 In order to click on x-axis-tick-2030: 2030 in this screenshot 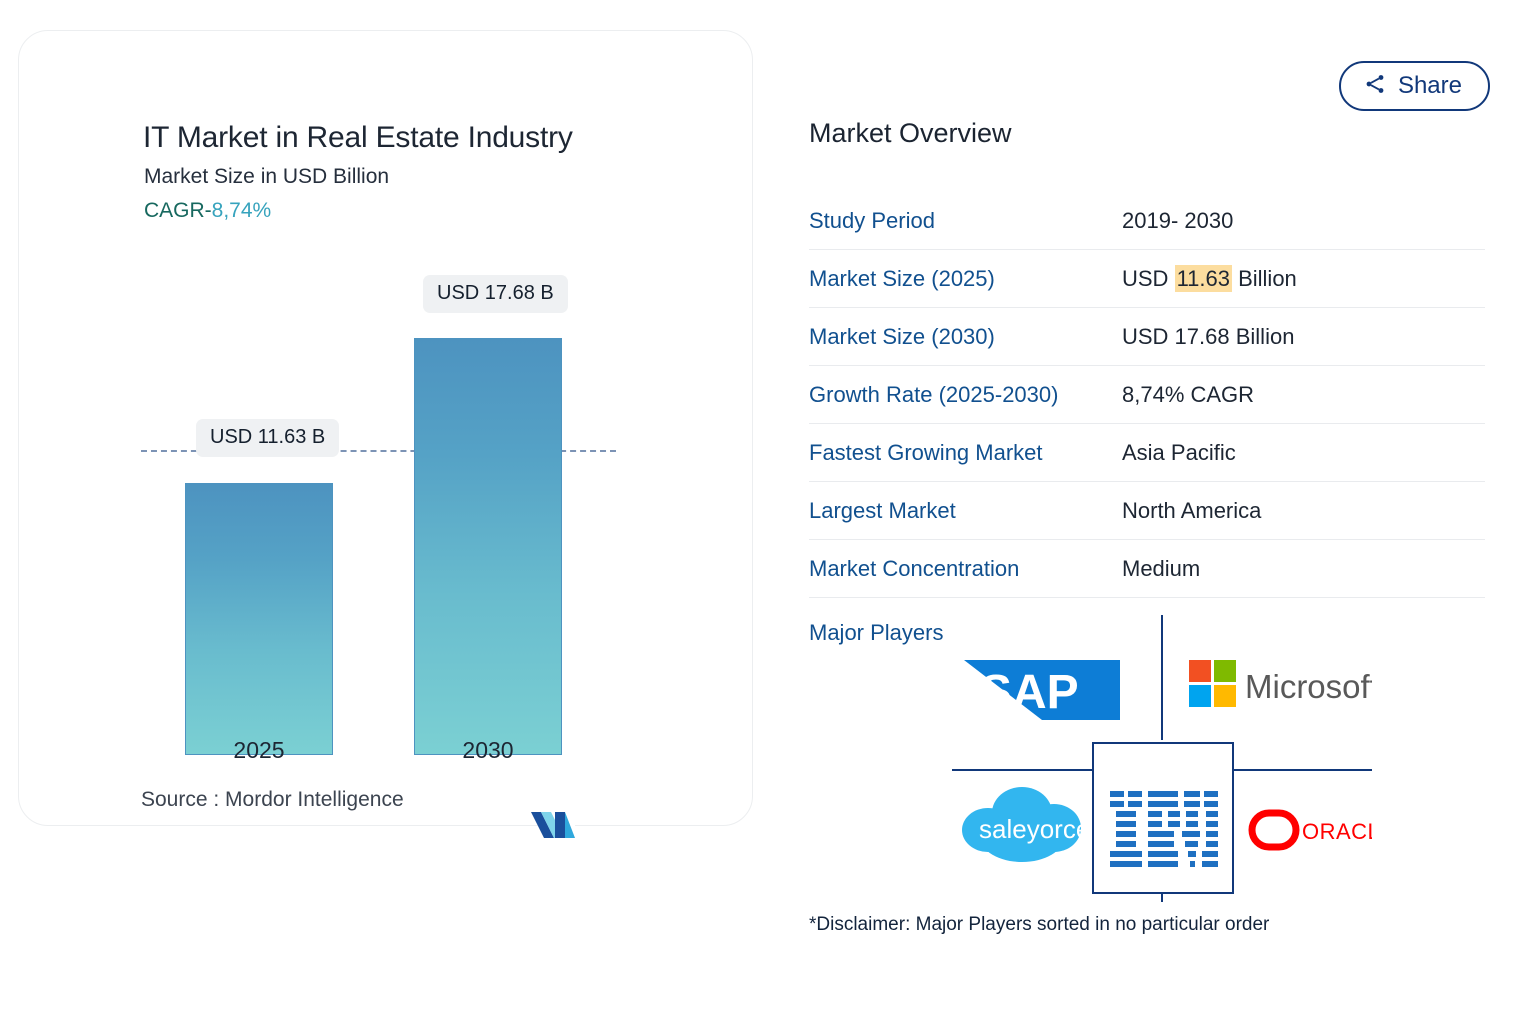, I will do `click(488, 750)`.